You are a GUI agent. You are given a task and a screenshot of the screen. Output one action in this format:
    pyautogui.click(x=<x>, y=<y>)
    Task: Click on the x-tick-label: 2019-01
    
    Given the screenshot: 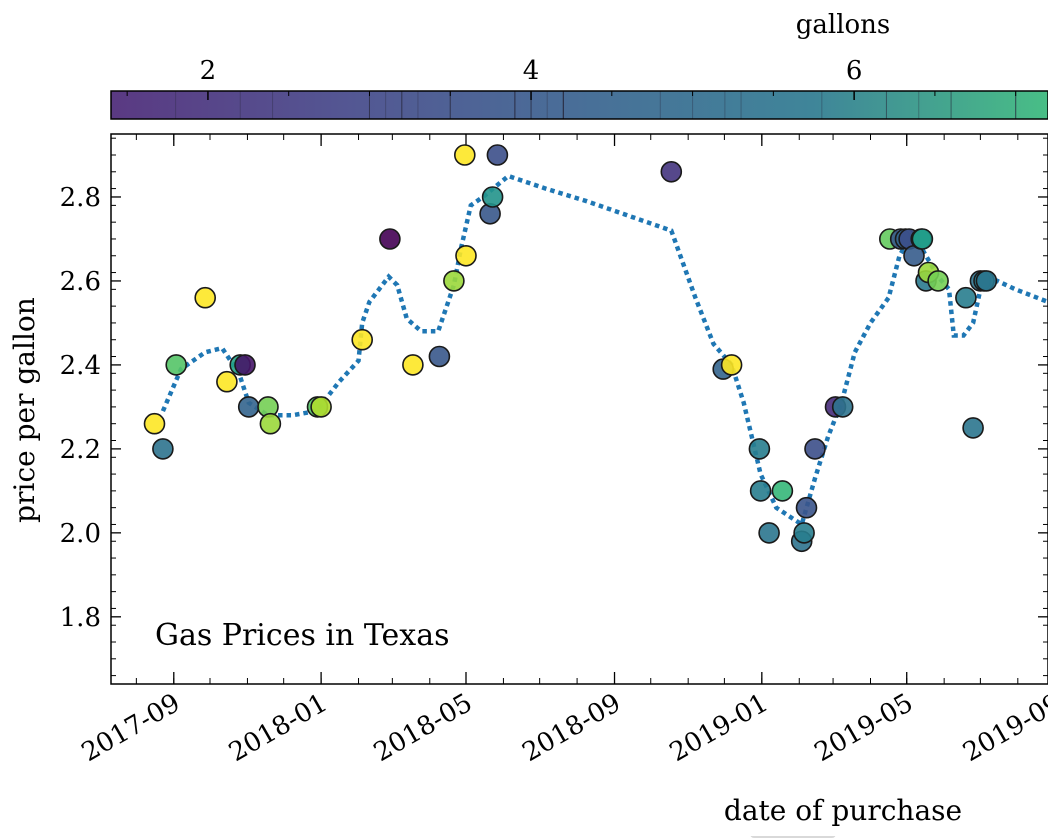 What is the action you would take?
    pyautogui.click(x=719, y=728)
    